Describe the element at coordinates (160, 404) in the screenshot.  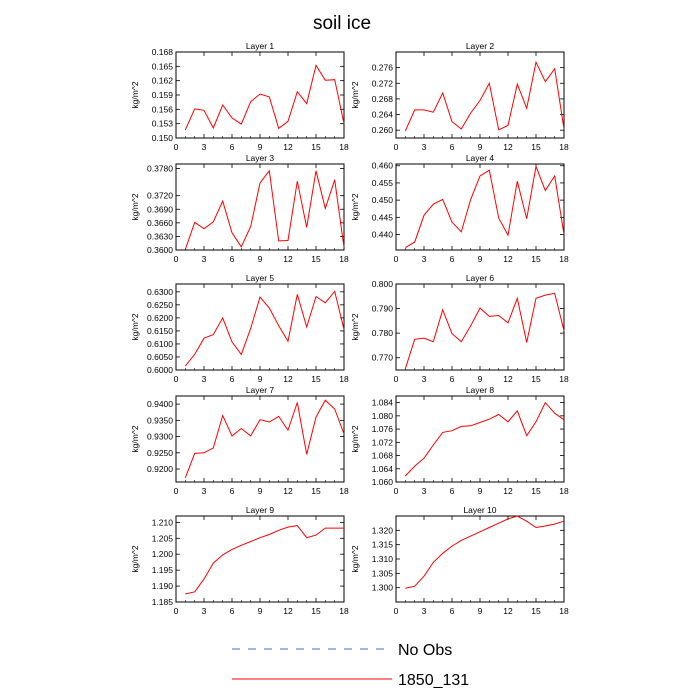
I see `y-tick-label: 0.9400` at that location.